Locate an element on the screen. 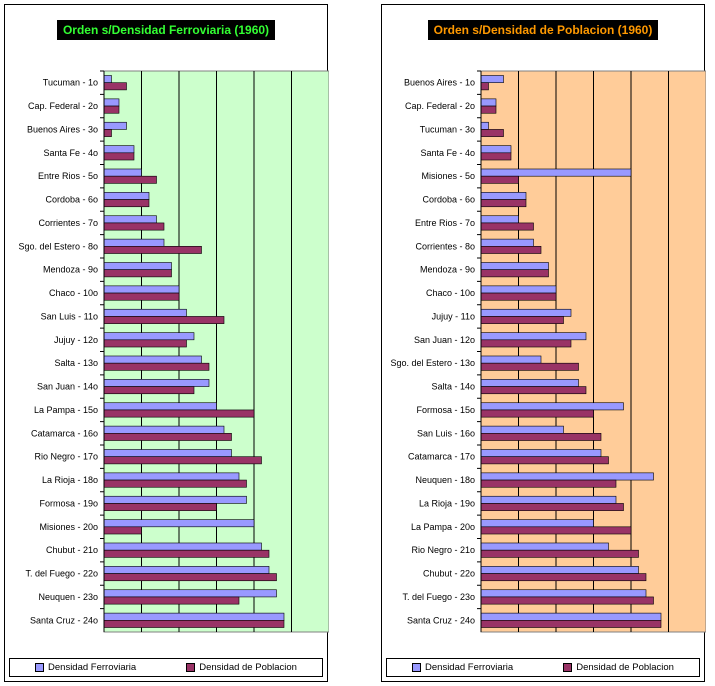 This screenshot has height=686, width=715. y-tick-label: La Rioja - 18o is located at coordinates (70, 480).